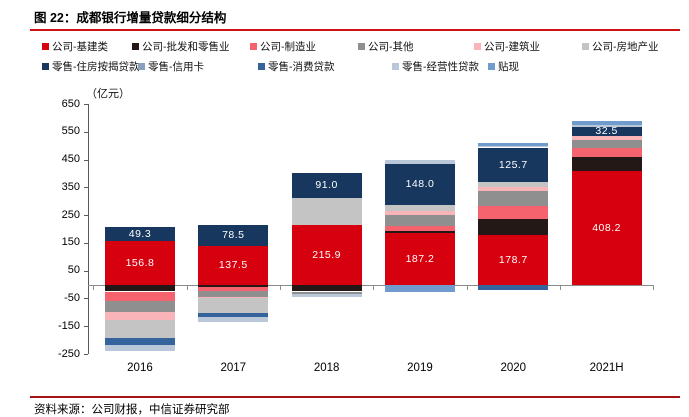  I want to click on legend-label: 公司-基建类, so click(80, 46).